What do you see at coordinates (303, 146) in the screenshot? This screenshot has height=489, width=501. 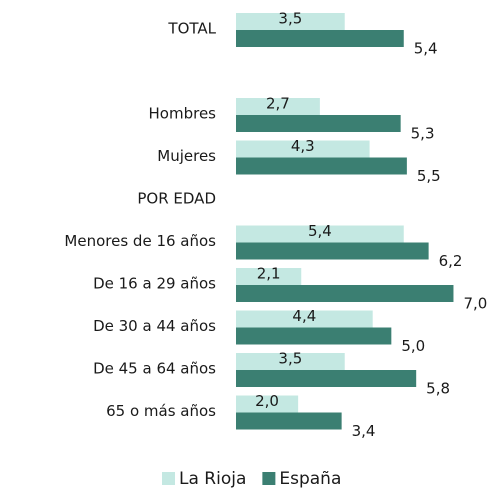 I see `value-label: 4,3` at bounding box center [303, 146].